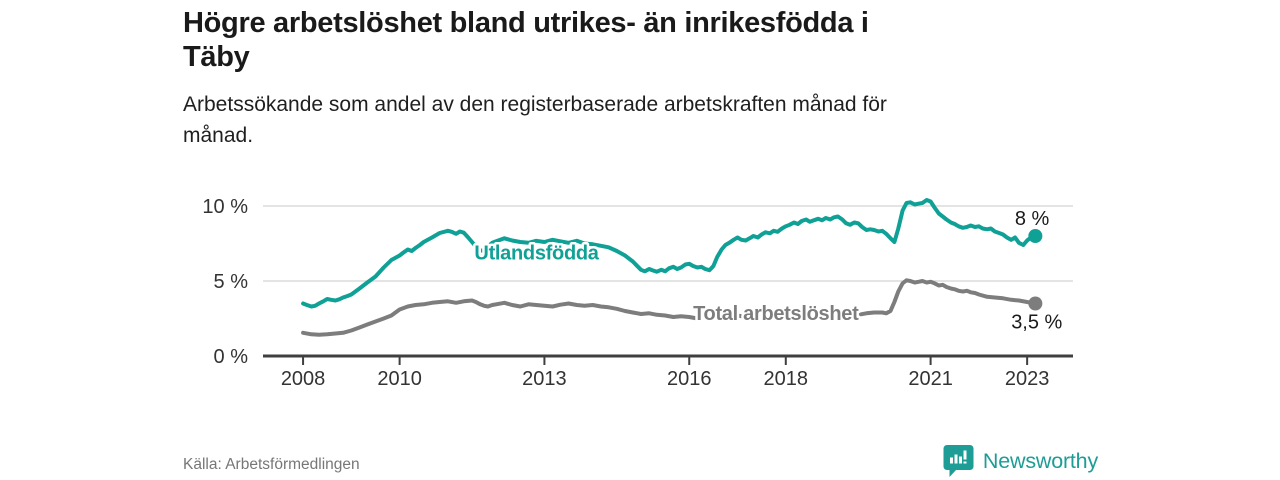  Describe the element at coordinates (303, 379) in the screenshot. I see `x-axis-tick-label: 2008` at that location.